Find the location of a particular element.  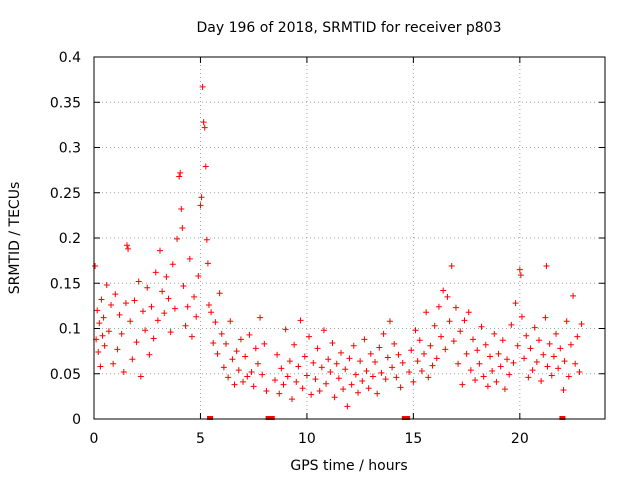

y-axis-label: SRMTID / TECUs is located at coordinates (15, 238).